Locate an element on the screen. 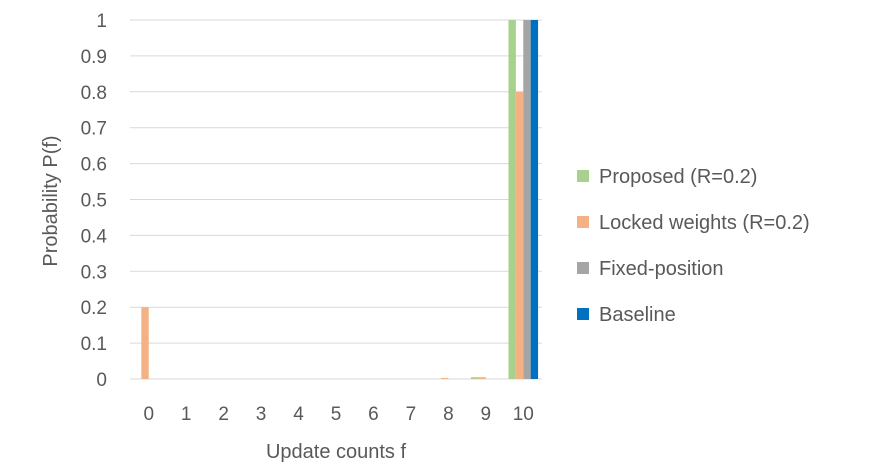  y-tick-label: 0.3 is located at coordinates (94, 272).